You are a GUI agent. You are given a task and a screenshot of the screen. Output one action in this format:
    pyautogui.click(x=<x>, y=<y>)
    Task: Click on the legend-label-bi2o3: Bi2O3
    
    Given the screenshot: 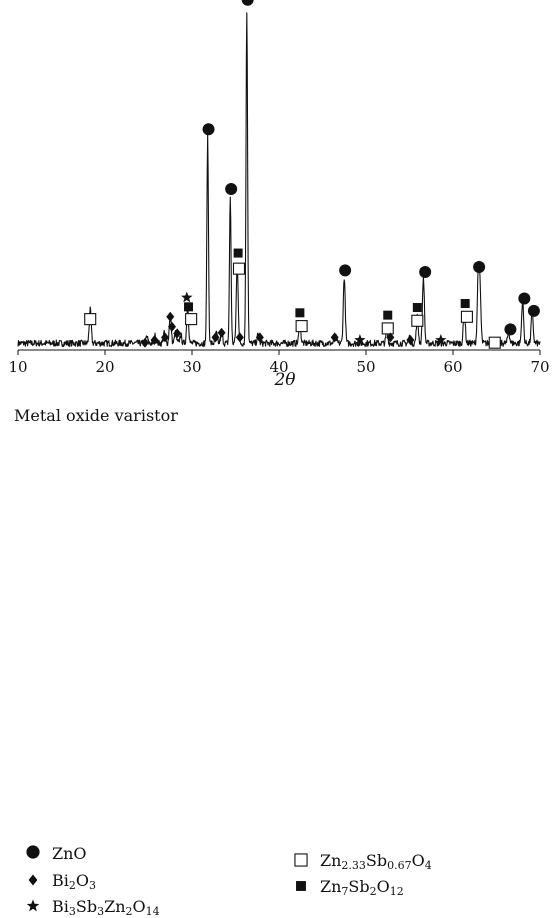 What is the action you would take?
    pyautogui.click(x=74, y=881)
    